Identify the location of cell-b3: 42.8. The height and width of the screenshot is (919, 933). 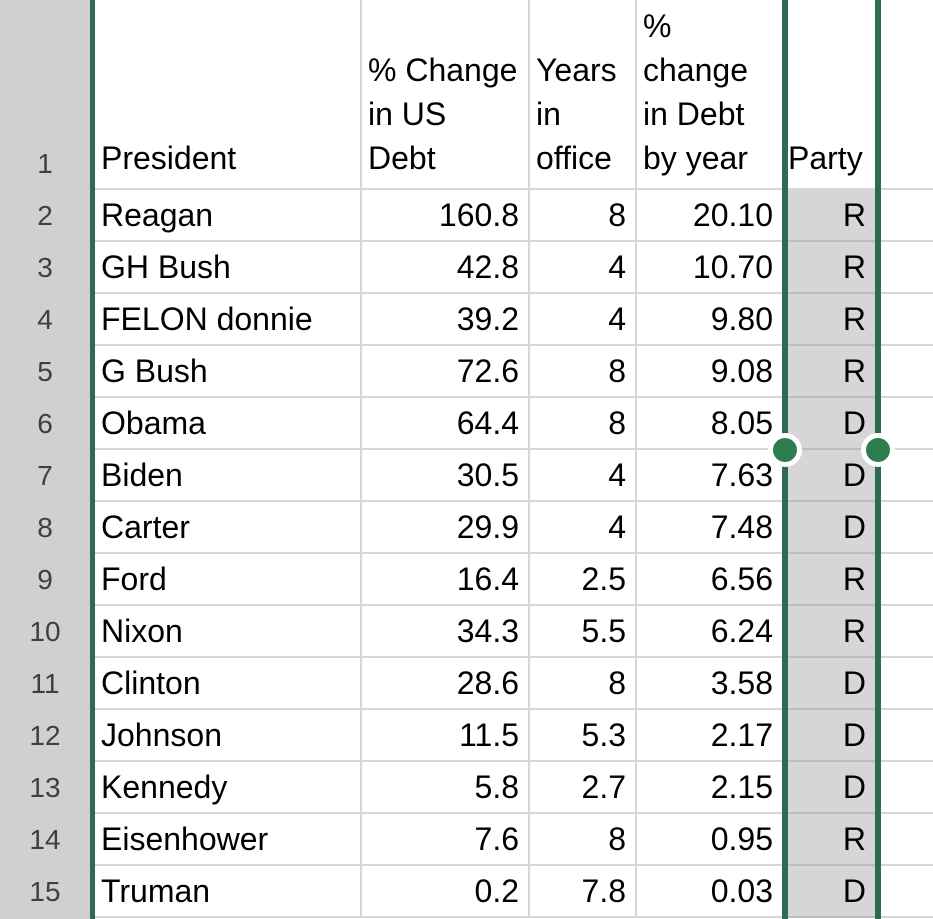
(446, 268).